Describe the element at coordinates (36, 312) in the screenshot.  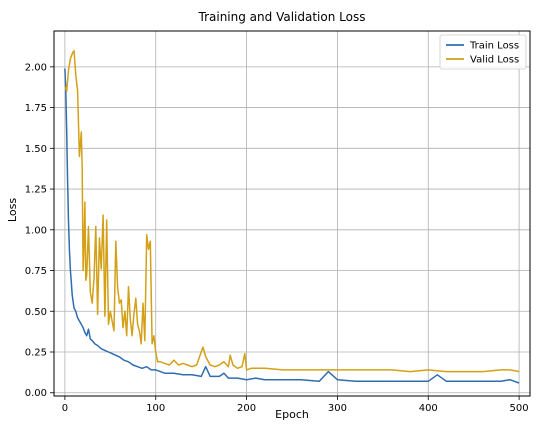
I see `y-tick-label: 0.50` at that location.